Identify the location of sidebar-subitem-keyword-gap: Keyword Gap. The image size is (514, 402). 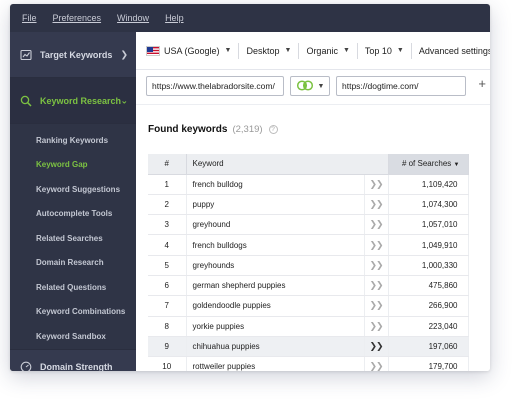
(62, 165).